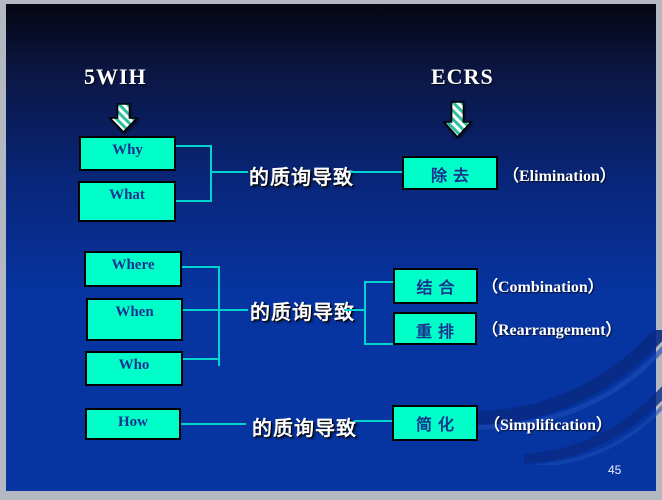 The width and height of the screenshot is (662, 500). What do you see at coordinates (552, 330) in the screenshot?
I see `result-annotation: （Rearrangement）` at bounding box center [552, 330].